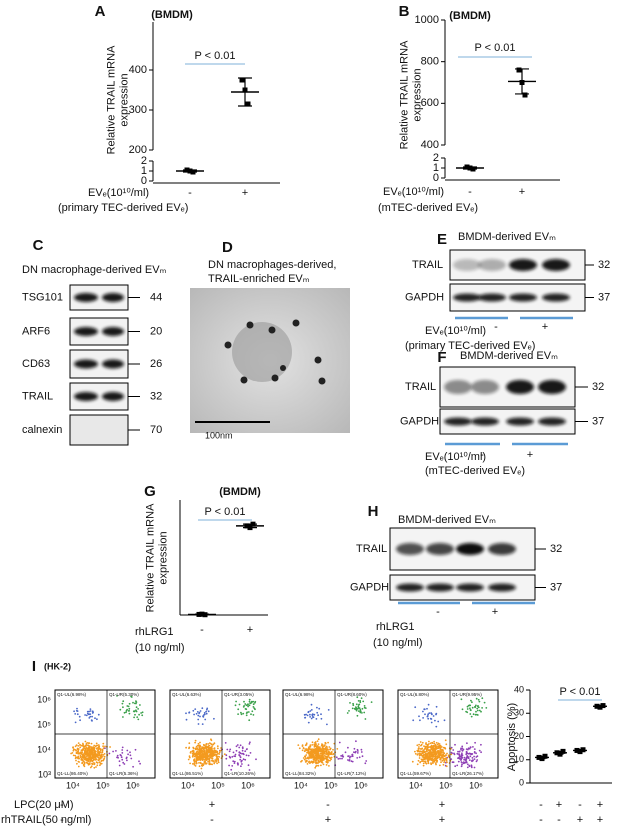 The image size is (619, 832). What do you see at coordinates (94, 270) in the screenshot?
I see `panel-title: DN macrophage-derived EVₘ` at bounding box center [94, 270].